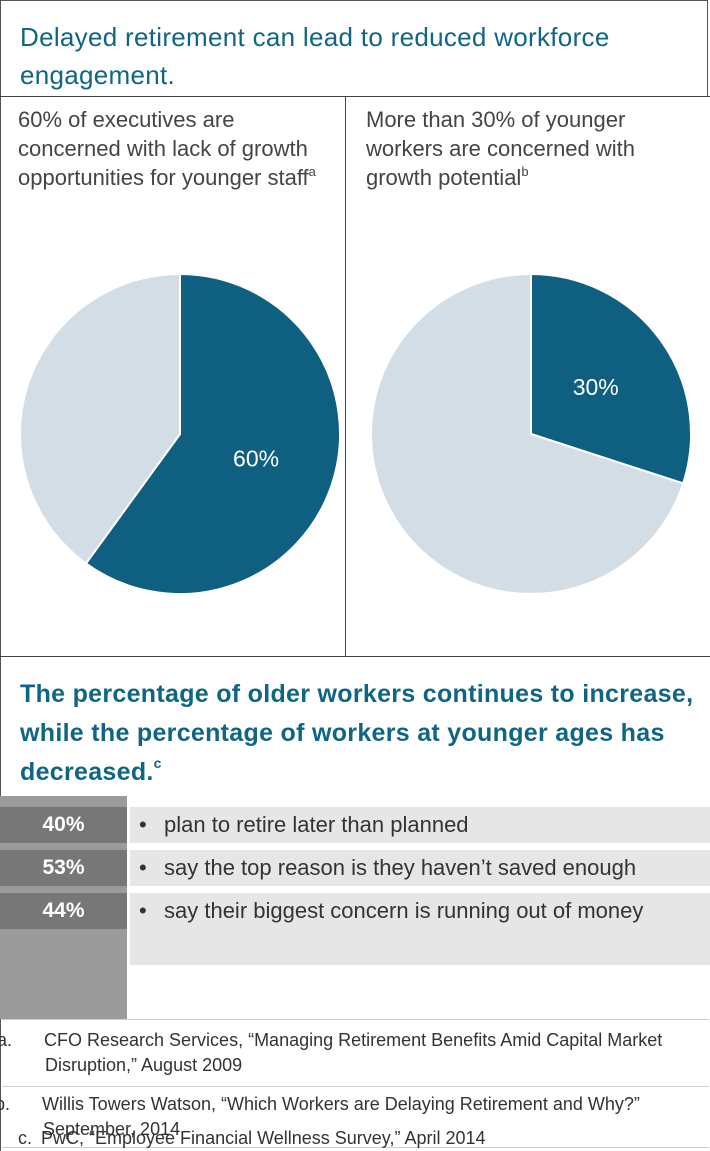  I want to click on footnote-label: c., so click(25, 1138).